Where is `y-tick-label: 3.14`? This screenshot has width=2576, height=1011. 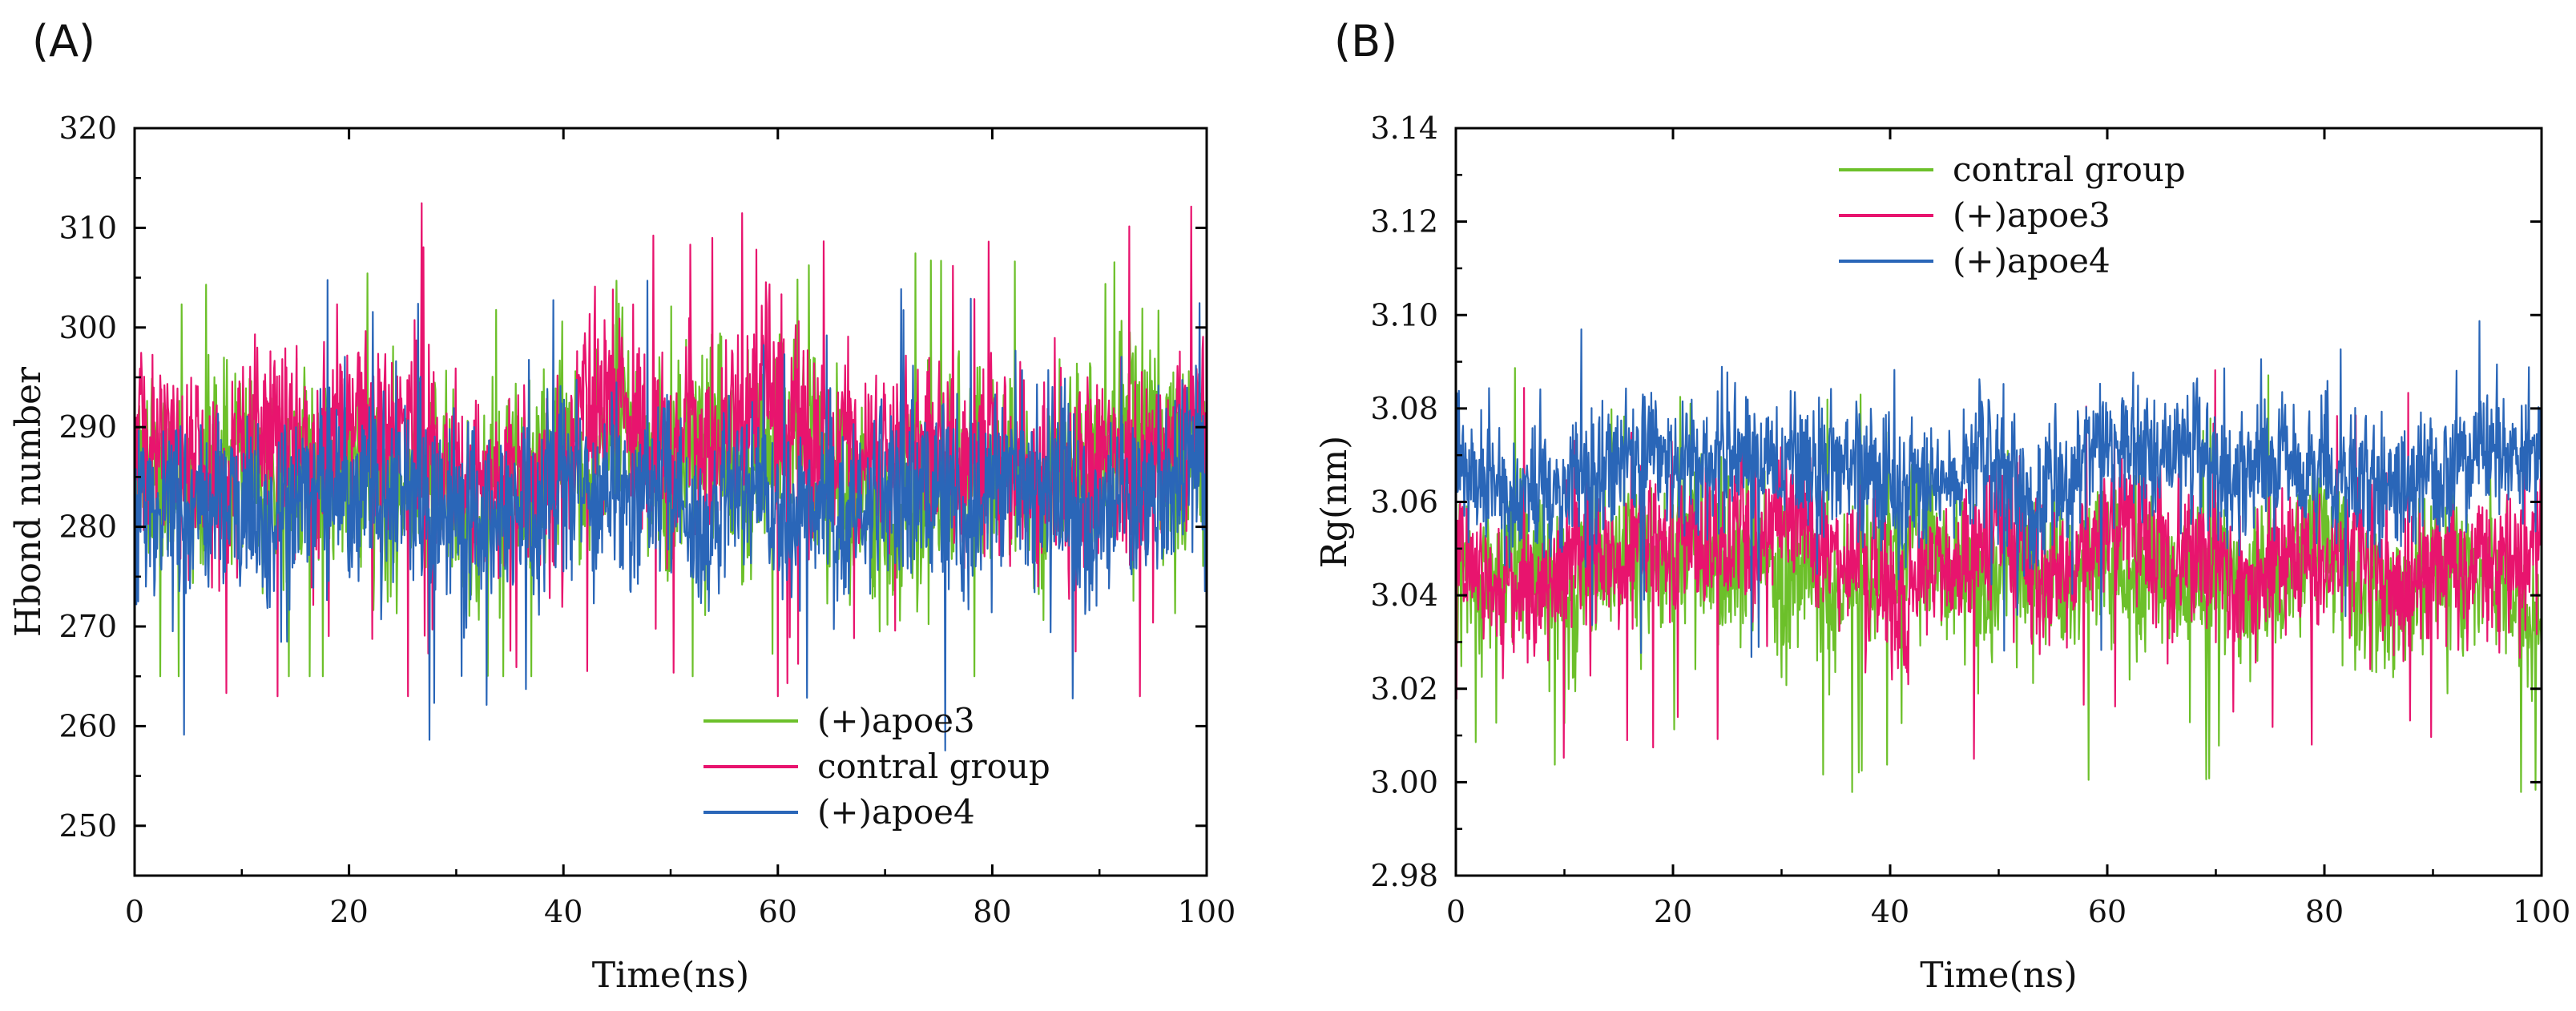 y-tick-label: 3.14 is located at coordinates (1404, 128).